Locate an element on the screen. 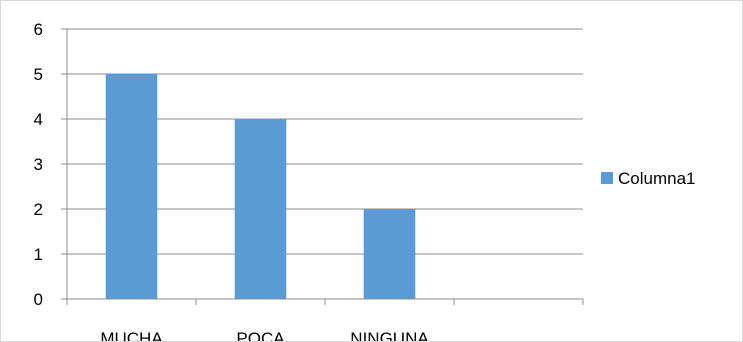 The image size is (743, 342). y-tick-label: 5 is located at coordinates (38, 74).